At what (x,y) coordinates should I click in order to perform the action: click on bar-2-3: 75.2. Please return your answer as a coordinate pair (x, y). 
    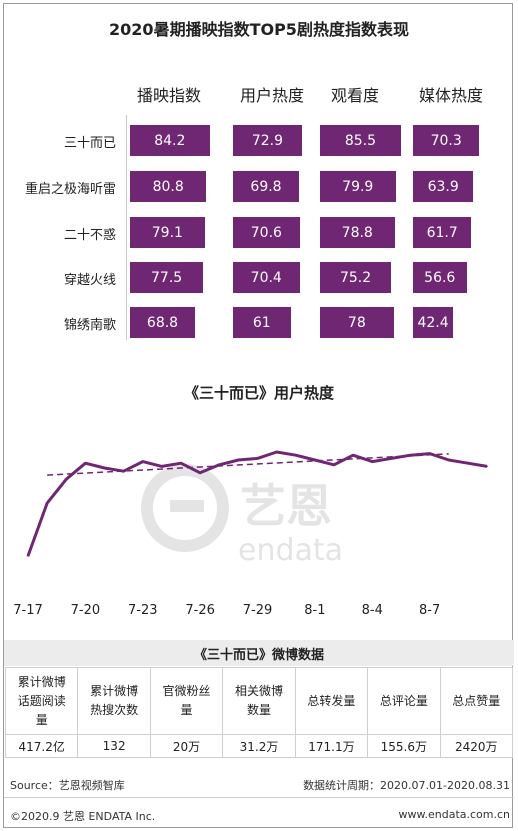
    Looking at the image, I should click on (356, 277).